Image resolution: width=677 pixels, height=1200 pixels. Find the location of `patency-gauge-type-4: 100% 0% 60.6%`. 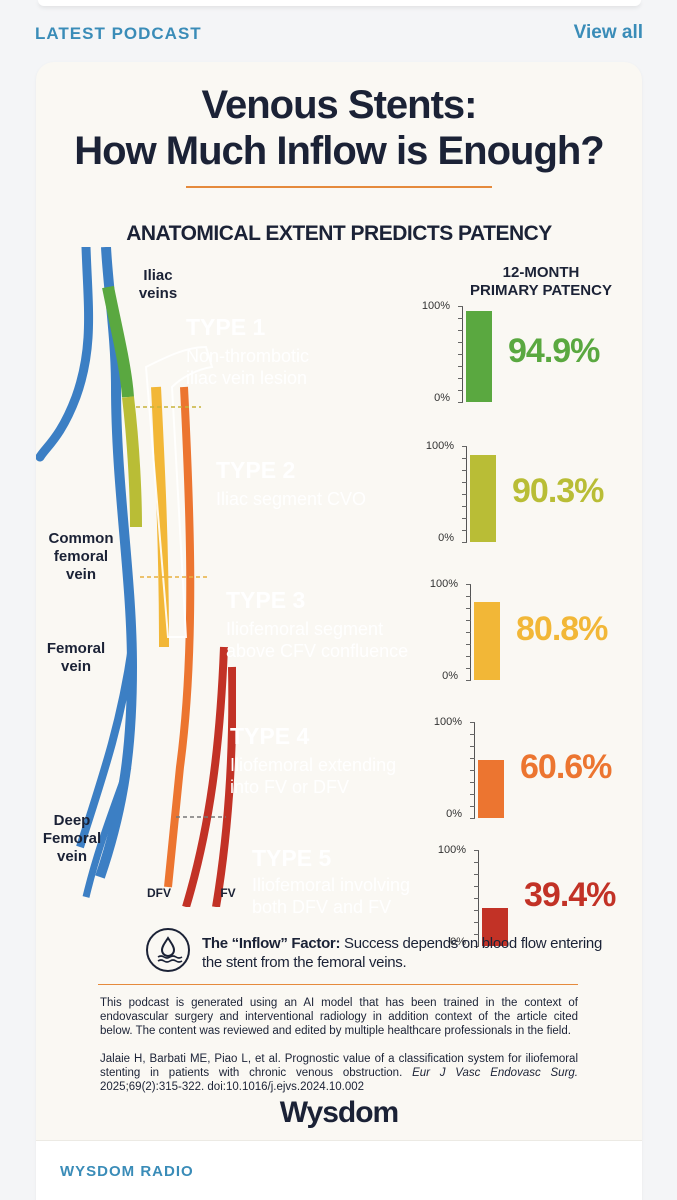

patency-gauge-type-4: 100% 0% 60.6% is located at coordinates (532, 771).